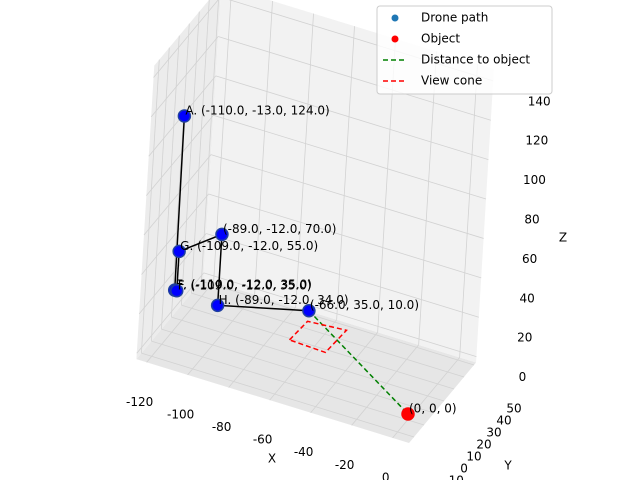 This screenshot has width=640, height=484. What do you see at coordinates (524, 338) in the screenshot?
I see `z-tick-label: 20` at bounding box center [524, 338].